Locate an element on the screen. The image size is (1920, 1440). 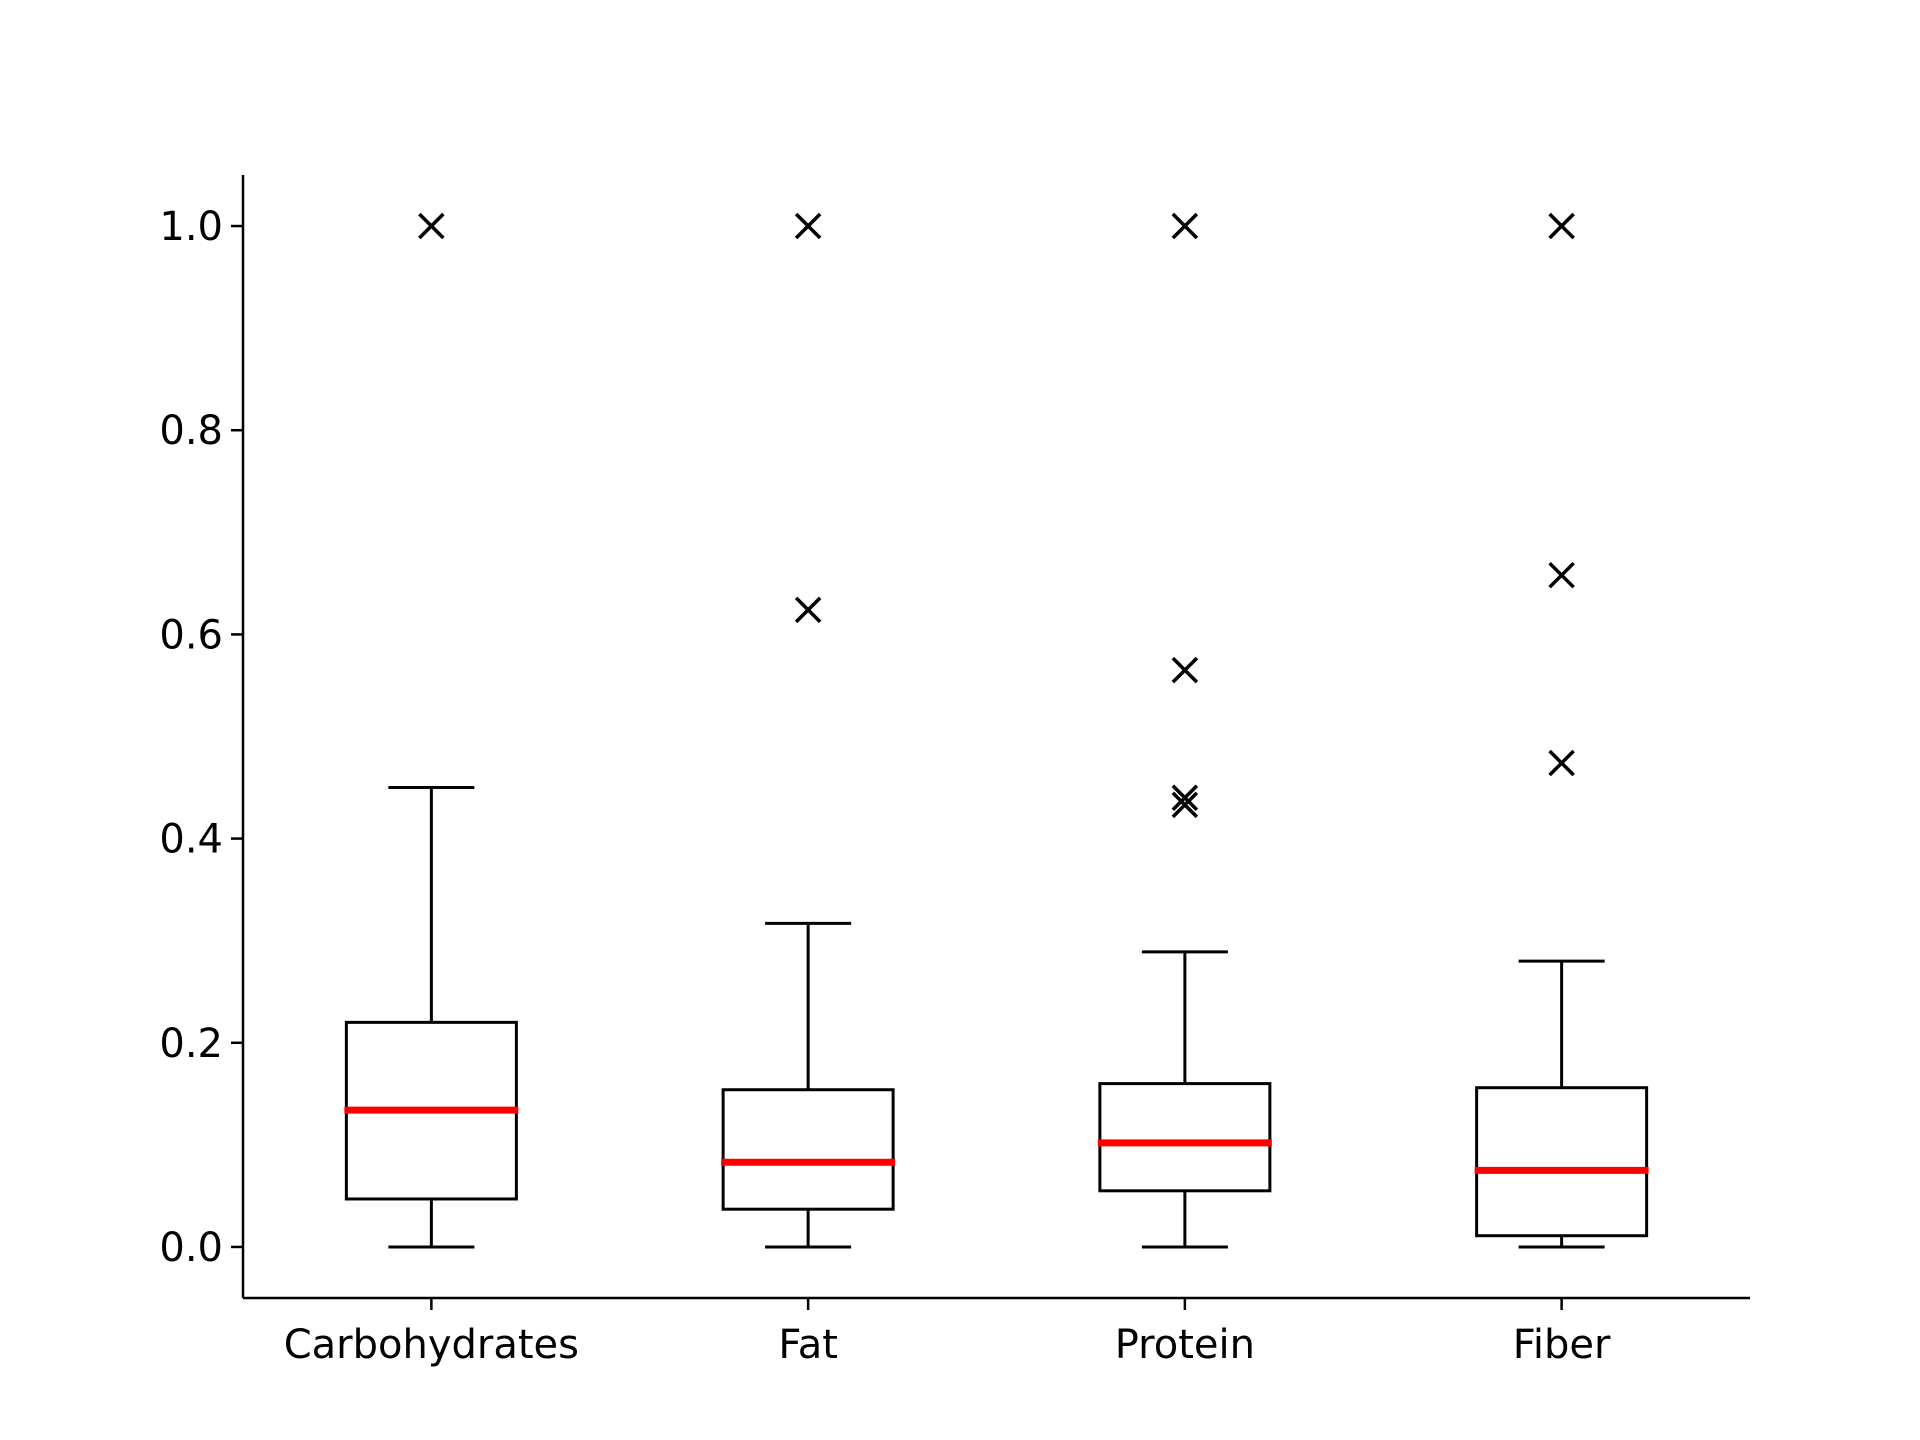
x-tick-label: Carbohydrates is located at coordinates (431, 1345).